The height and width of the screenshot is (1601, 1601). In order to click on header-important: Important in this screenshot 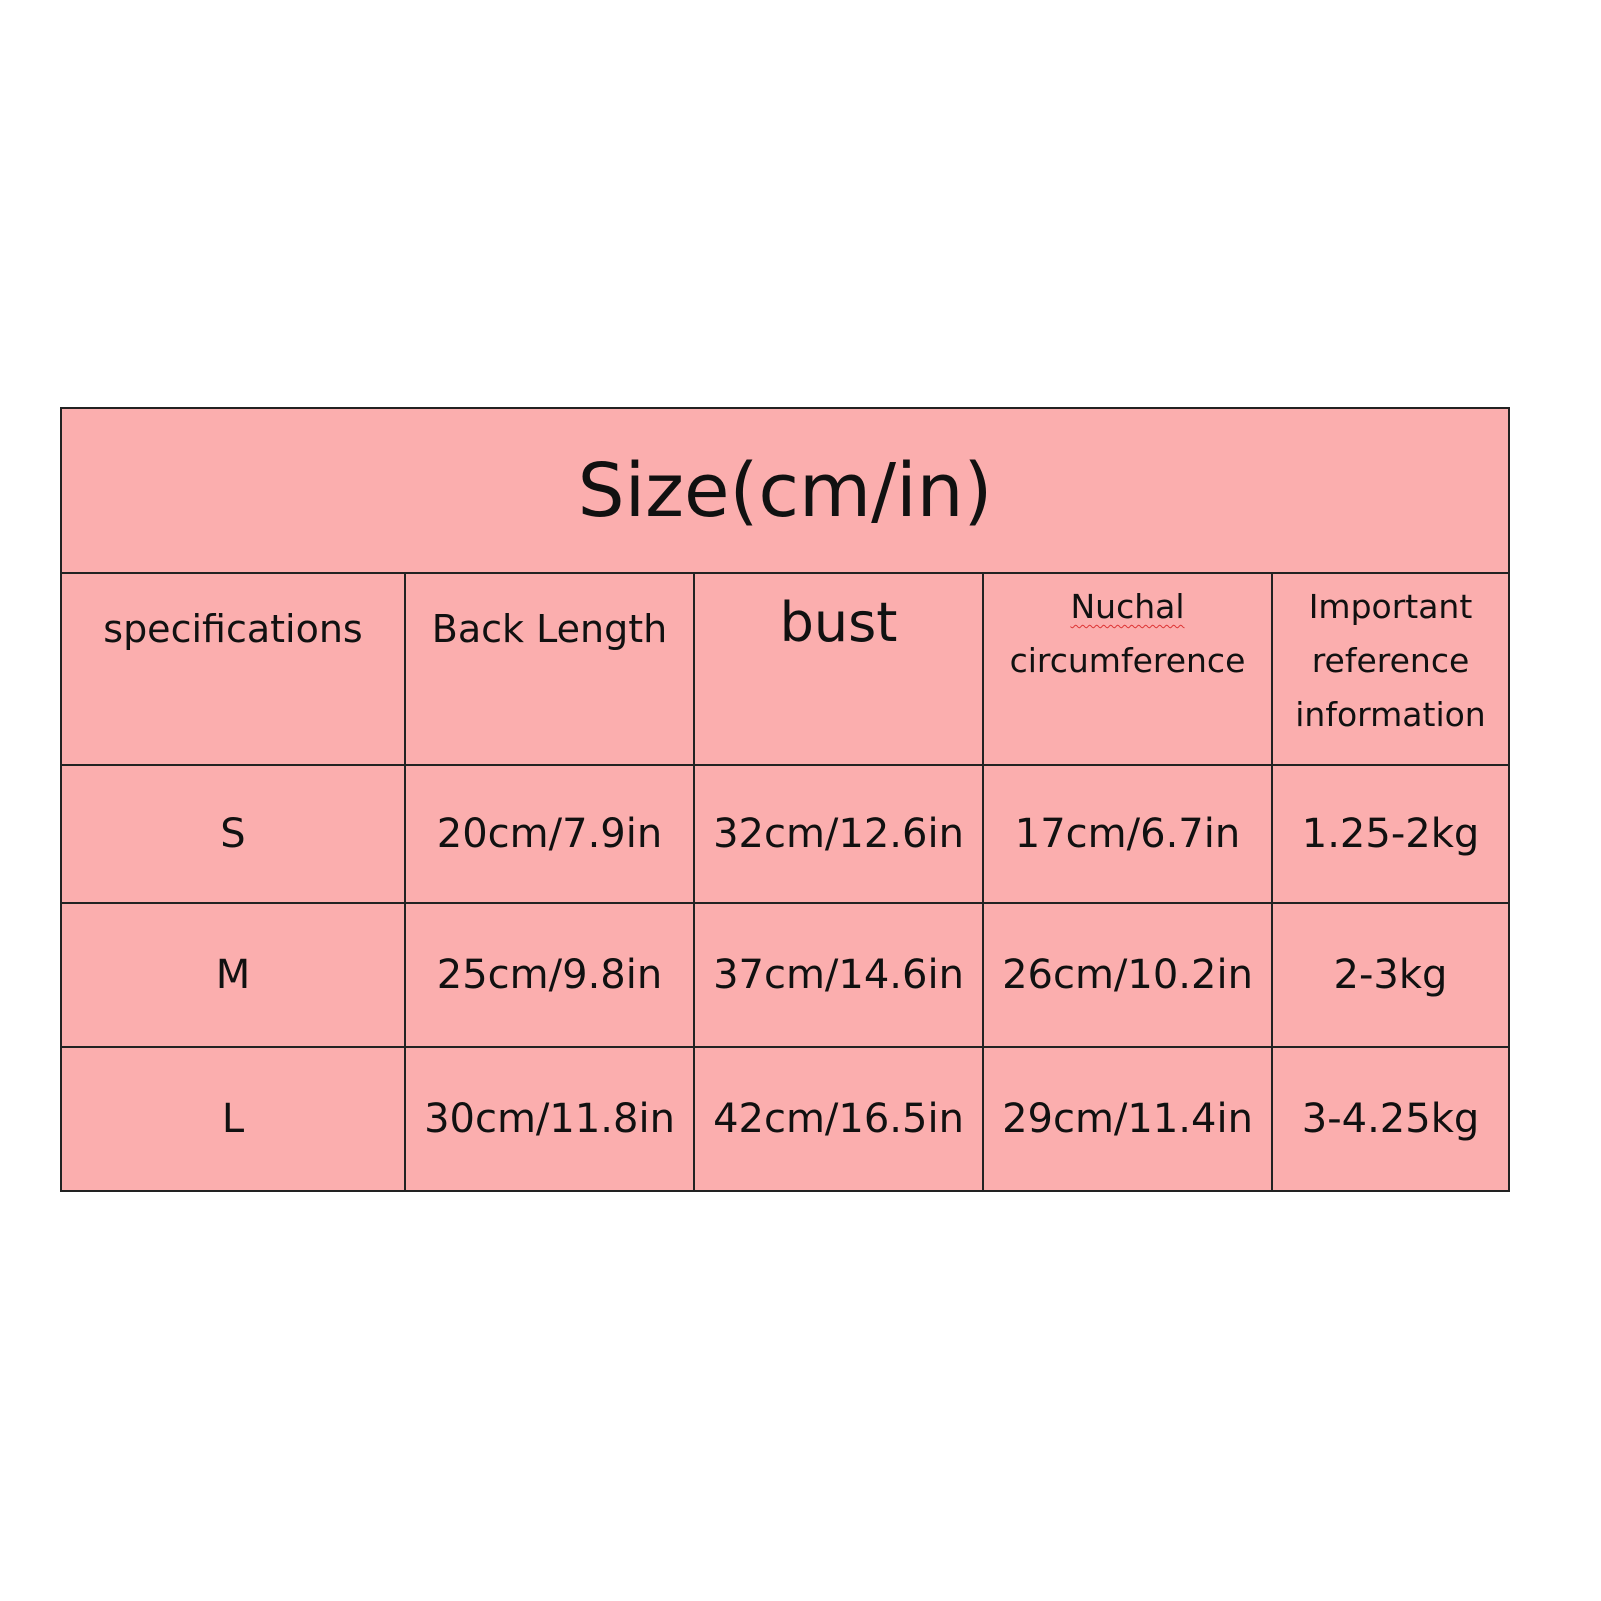, I will do `click(1390, 606)`.